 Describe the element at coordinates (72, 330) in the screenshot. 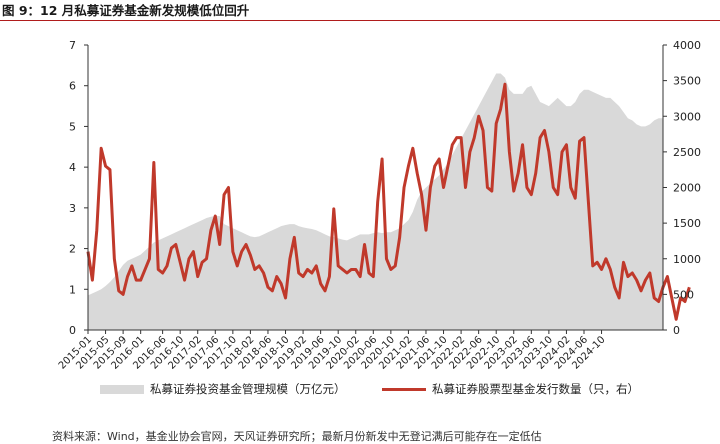

I see `y-left-tick-label: 0` at that location.